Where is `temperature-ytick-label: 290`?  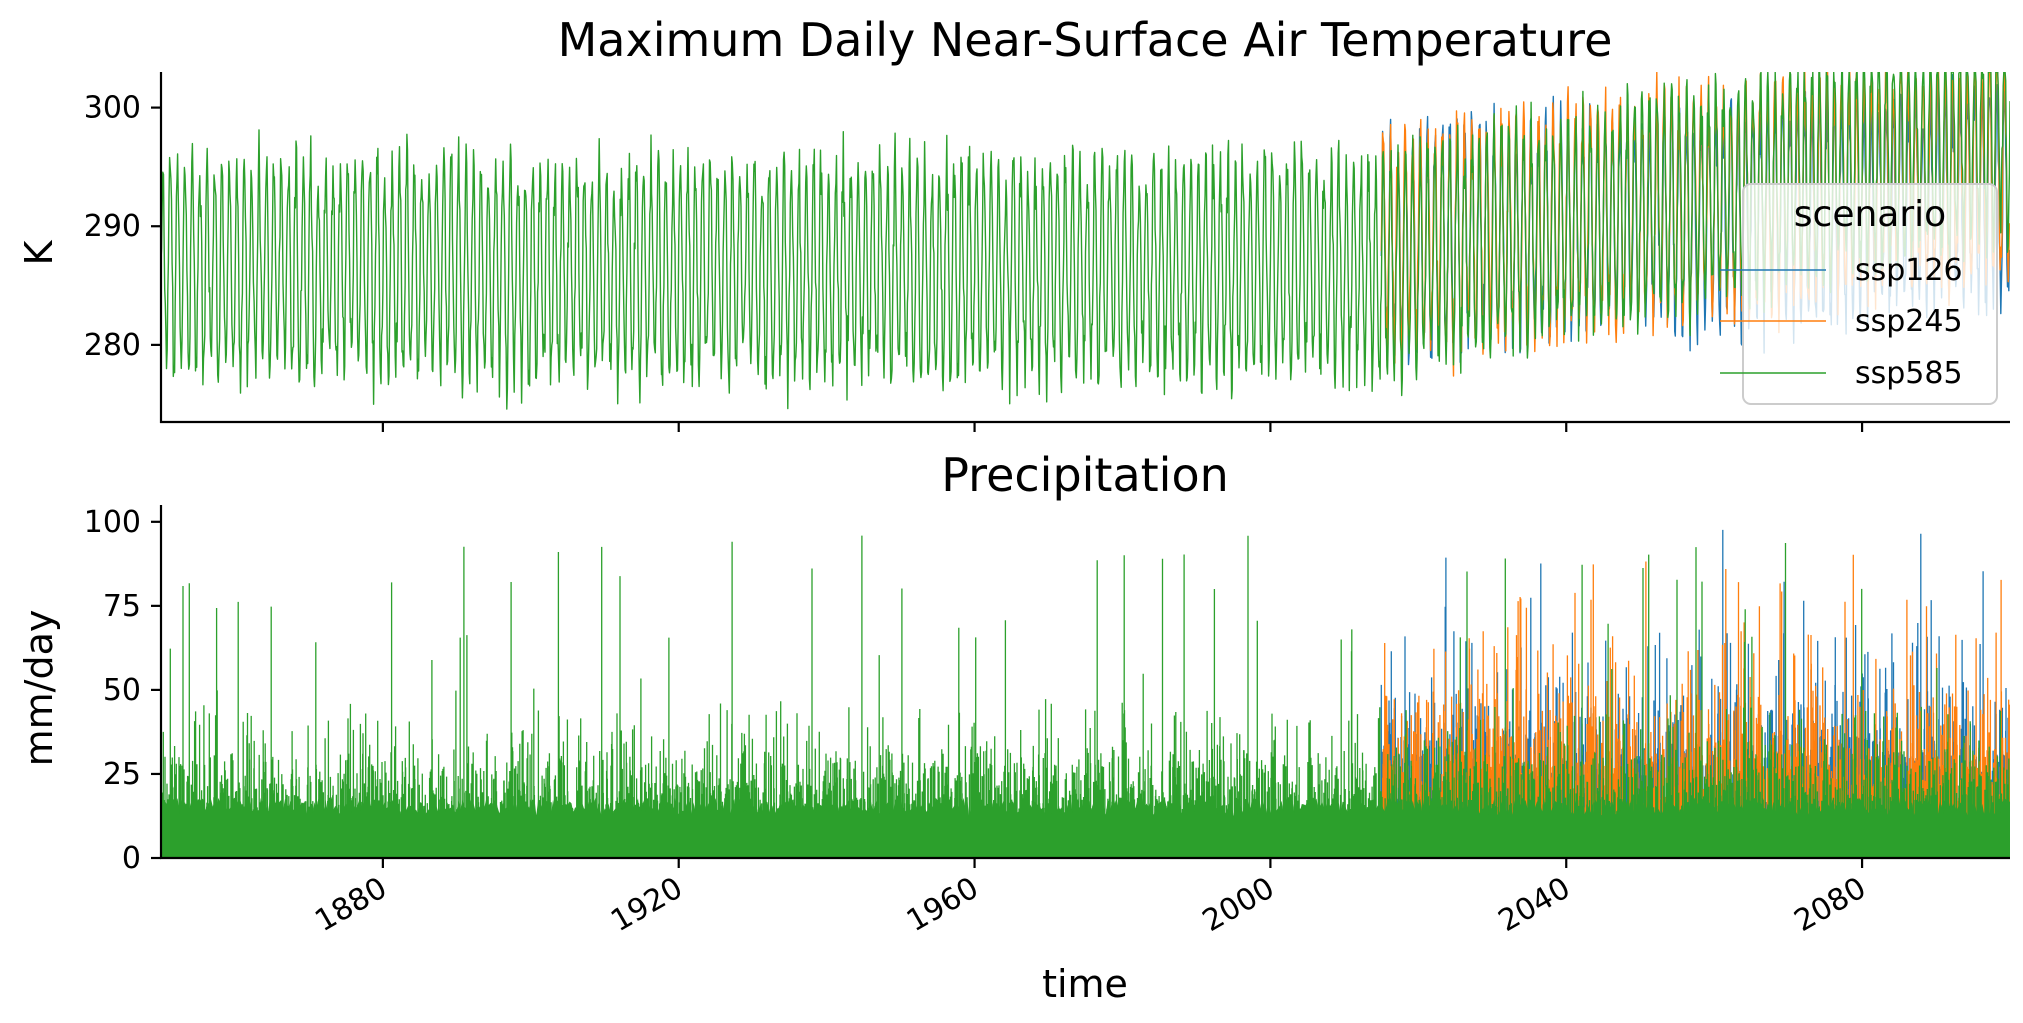 temperature-ytick-label: 290 is located at coordinates (112, 226).